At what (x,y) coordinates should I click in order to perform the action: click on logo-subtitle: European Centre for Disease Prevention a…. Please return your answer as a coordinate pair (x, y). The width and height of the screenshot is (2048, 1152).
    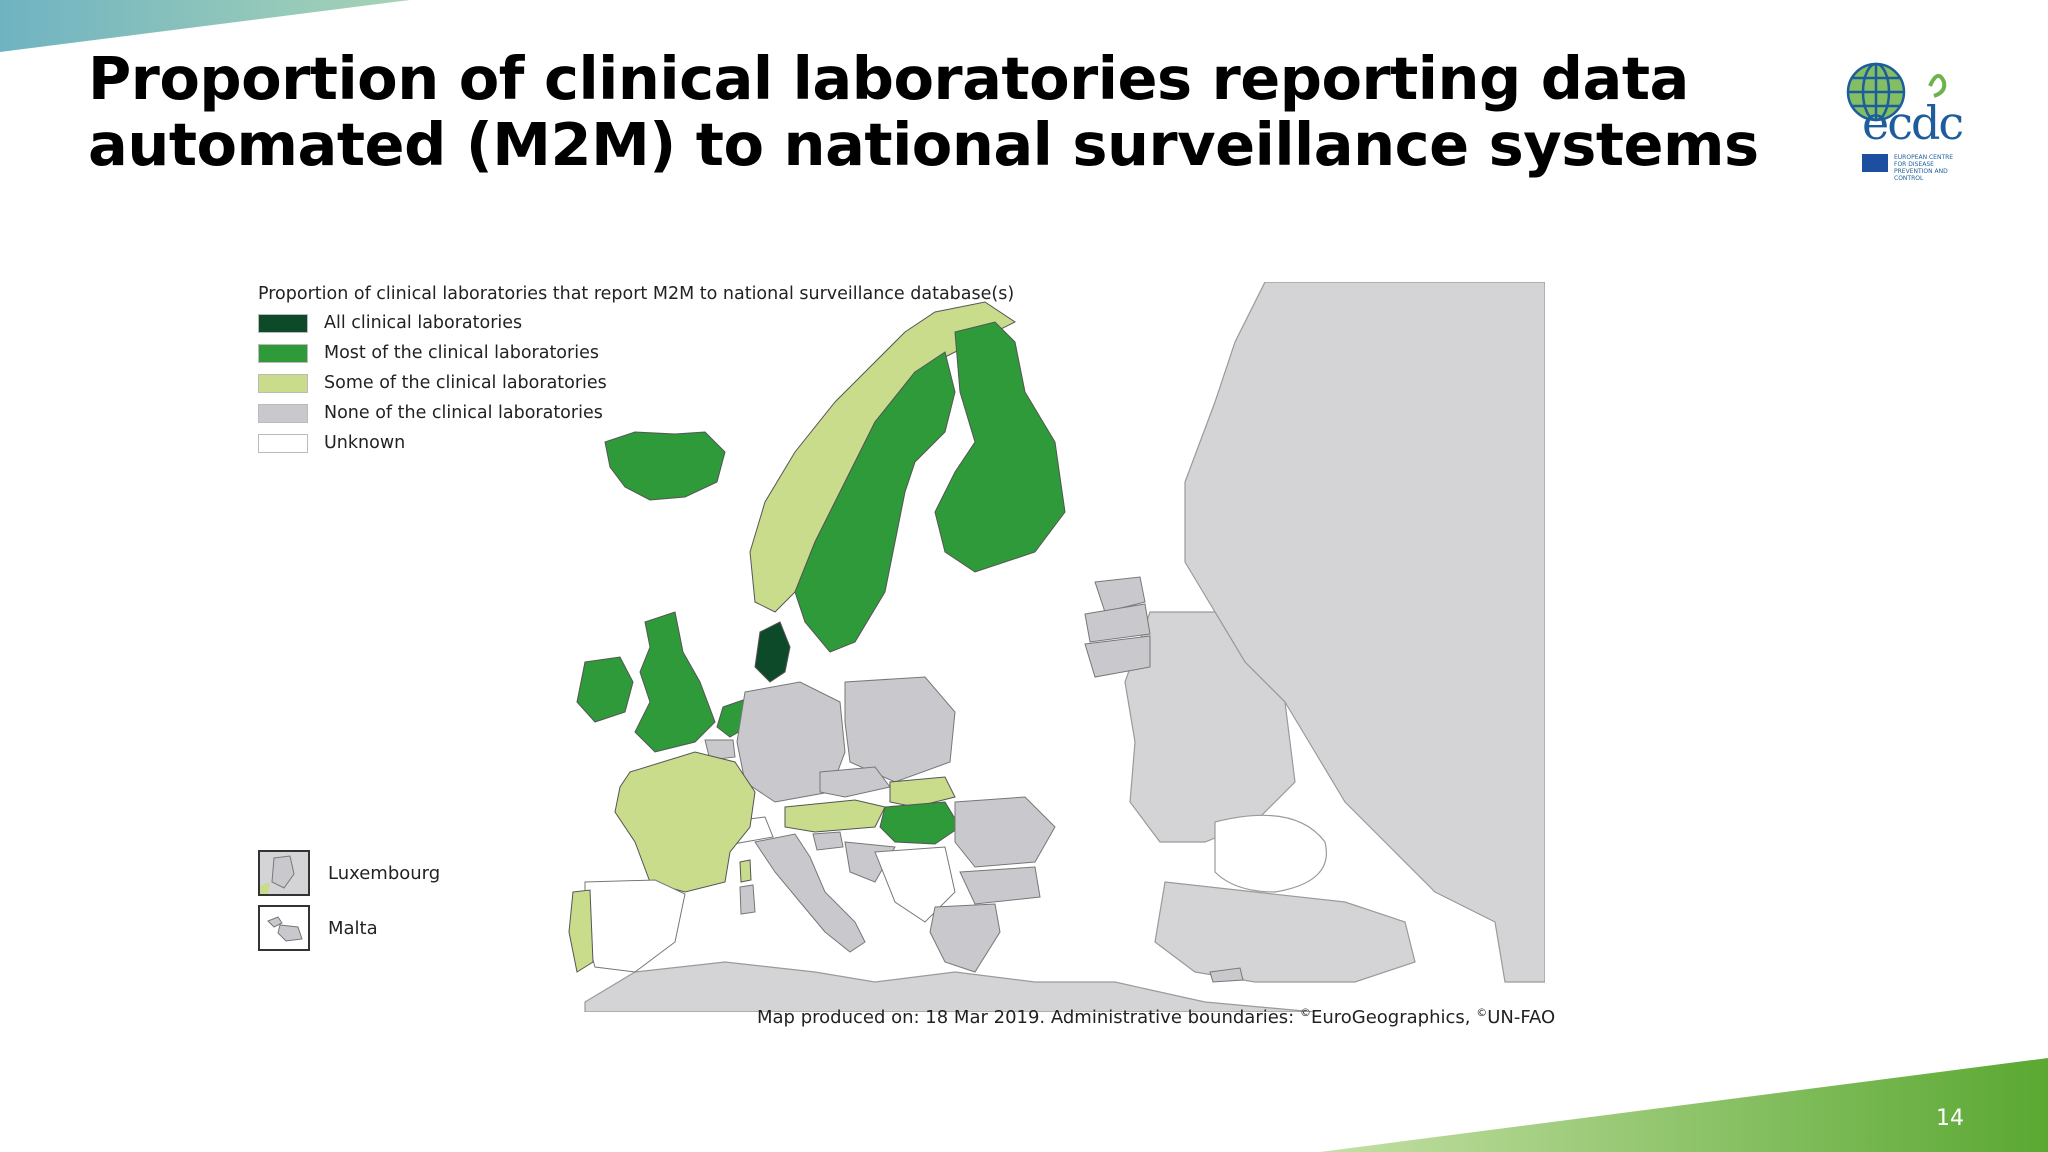
    Looking at the image, I should click on (1924, 168).